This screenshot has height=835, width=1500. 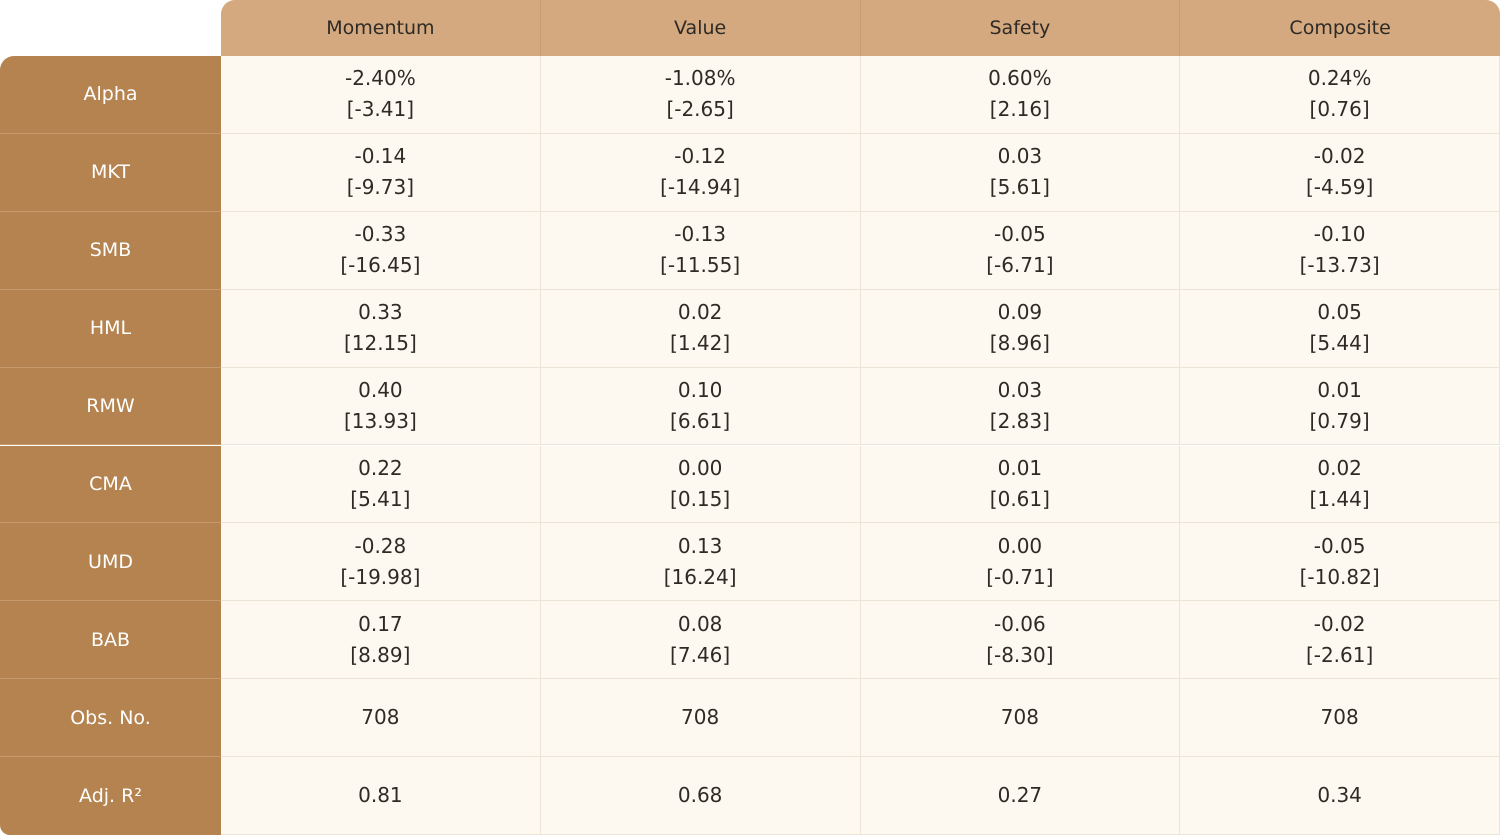 What do you see at coordinates (381, 640) in the screenshot?
I see `table-cell: 0.17 [8.89]` at bounding box center [381, 640].